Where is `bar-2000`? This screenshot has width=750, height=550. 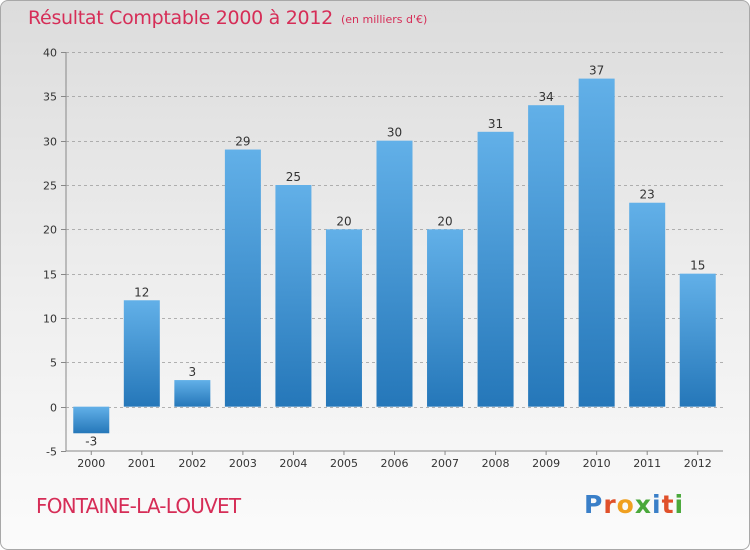
bar-2000 is located at coordinates (91, 420).